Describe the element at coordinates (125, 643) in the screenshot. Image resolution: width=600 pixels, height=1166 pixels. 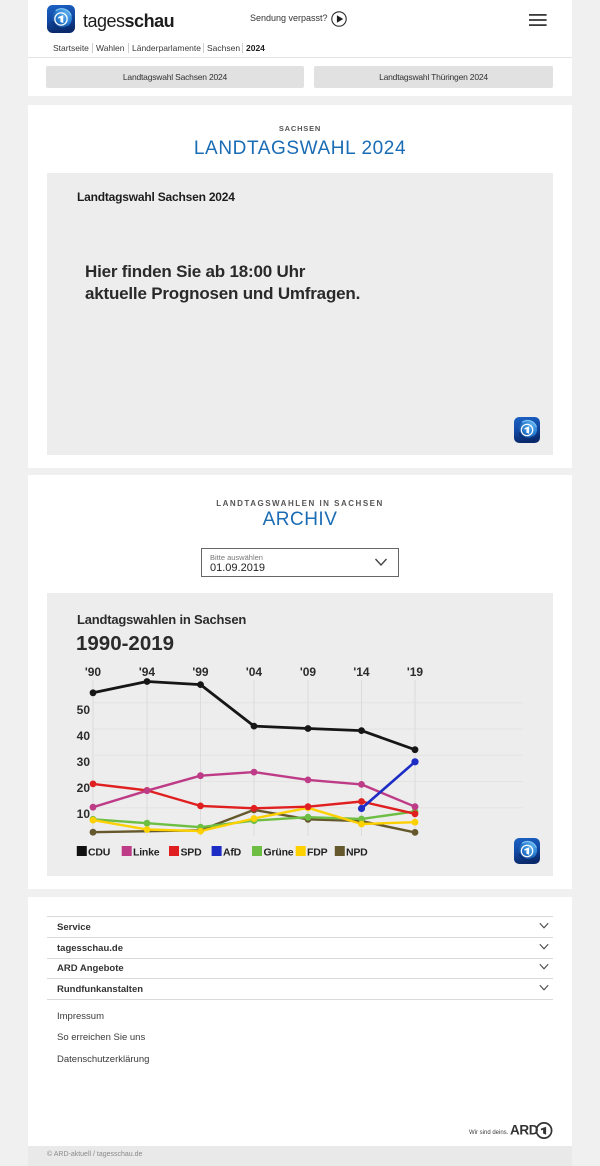
I see `svg-text: 1990-2019` at that location.